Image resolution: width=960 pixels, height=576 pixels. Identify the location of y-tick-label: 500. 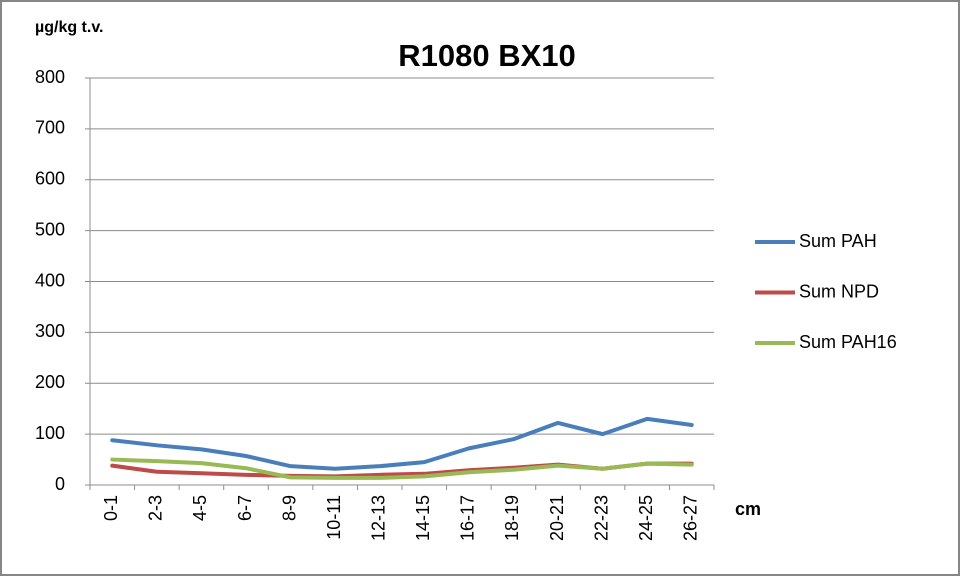
(50, 229).